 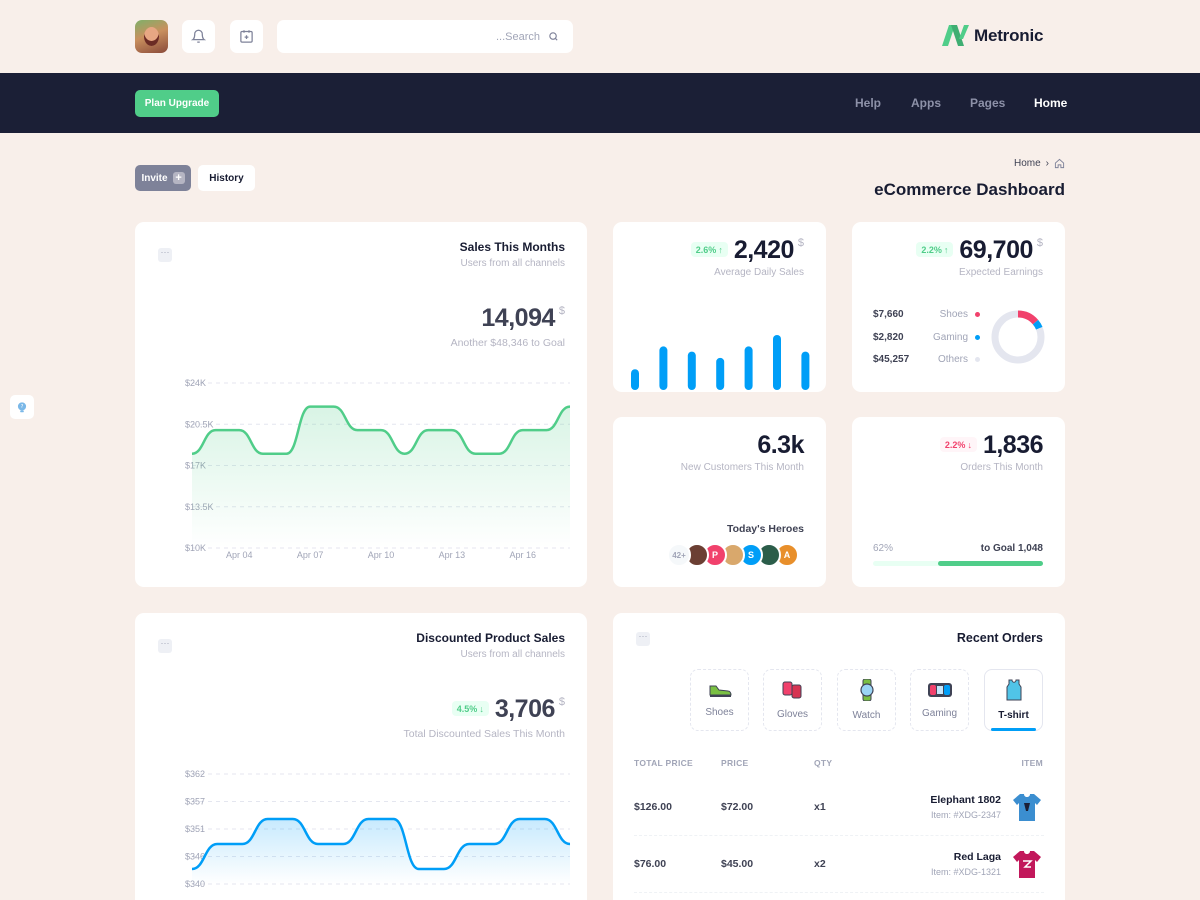 What do you see at coordinates (946, 249) in the screenshot?
I see `arrow-up-icon: ↑` at bounding box center [946, 249].